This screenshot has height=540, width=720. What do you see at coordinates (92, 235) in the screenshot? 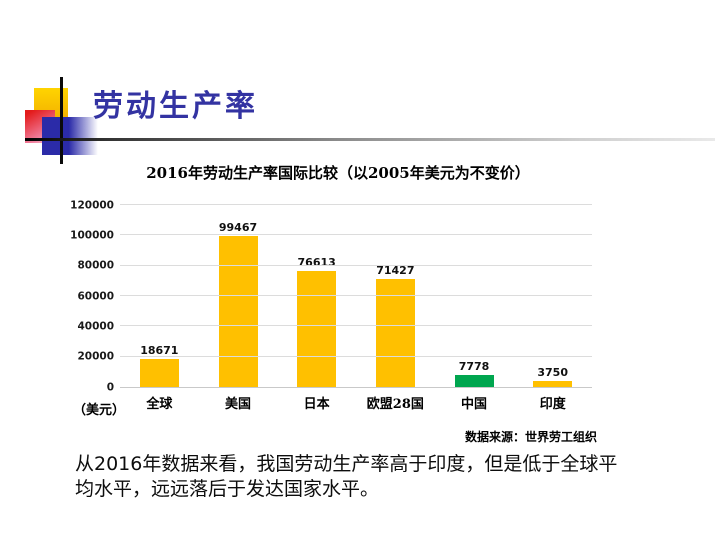
I see `y-tick-label: 100000` at bounding box center [92, 235].